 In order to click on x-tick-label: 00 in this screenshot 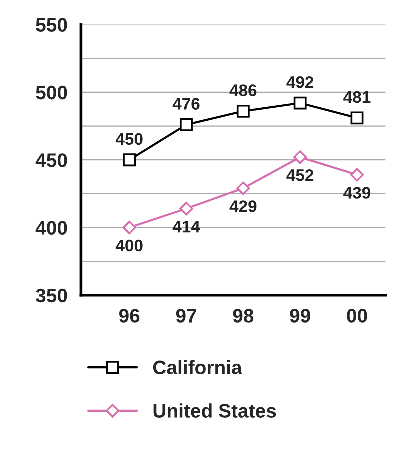, I will do `click(357, 316)`.